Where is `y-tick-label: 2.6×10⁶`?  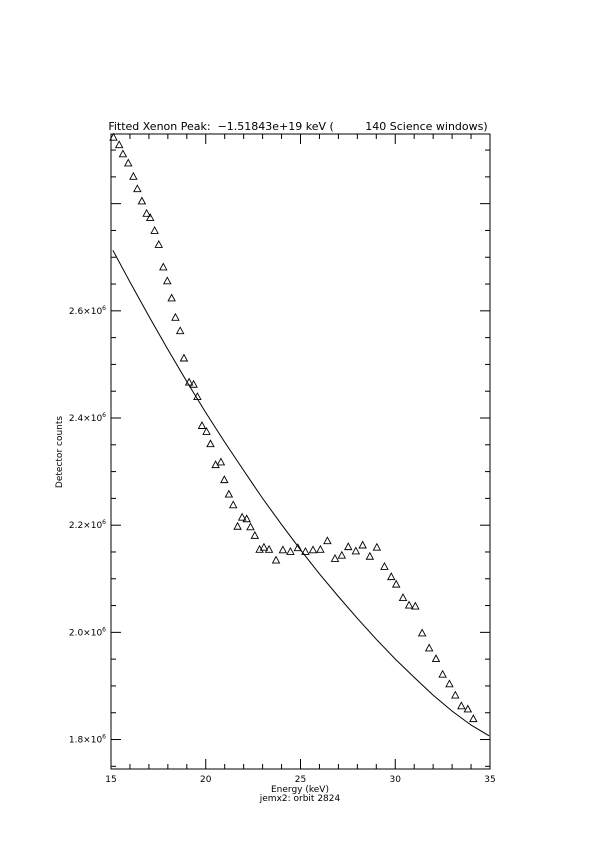
y-tick-label: 2.6×10⁶ is located at coordinates (87, 311).